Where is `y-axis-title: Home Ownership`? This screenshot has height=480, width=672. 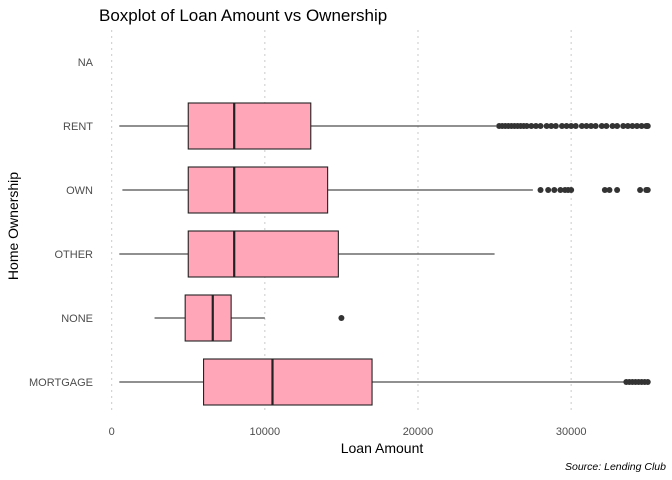
y-axis-title: Home Ownership is located at coordinates (13, 226).